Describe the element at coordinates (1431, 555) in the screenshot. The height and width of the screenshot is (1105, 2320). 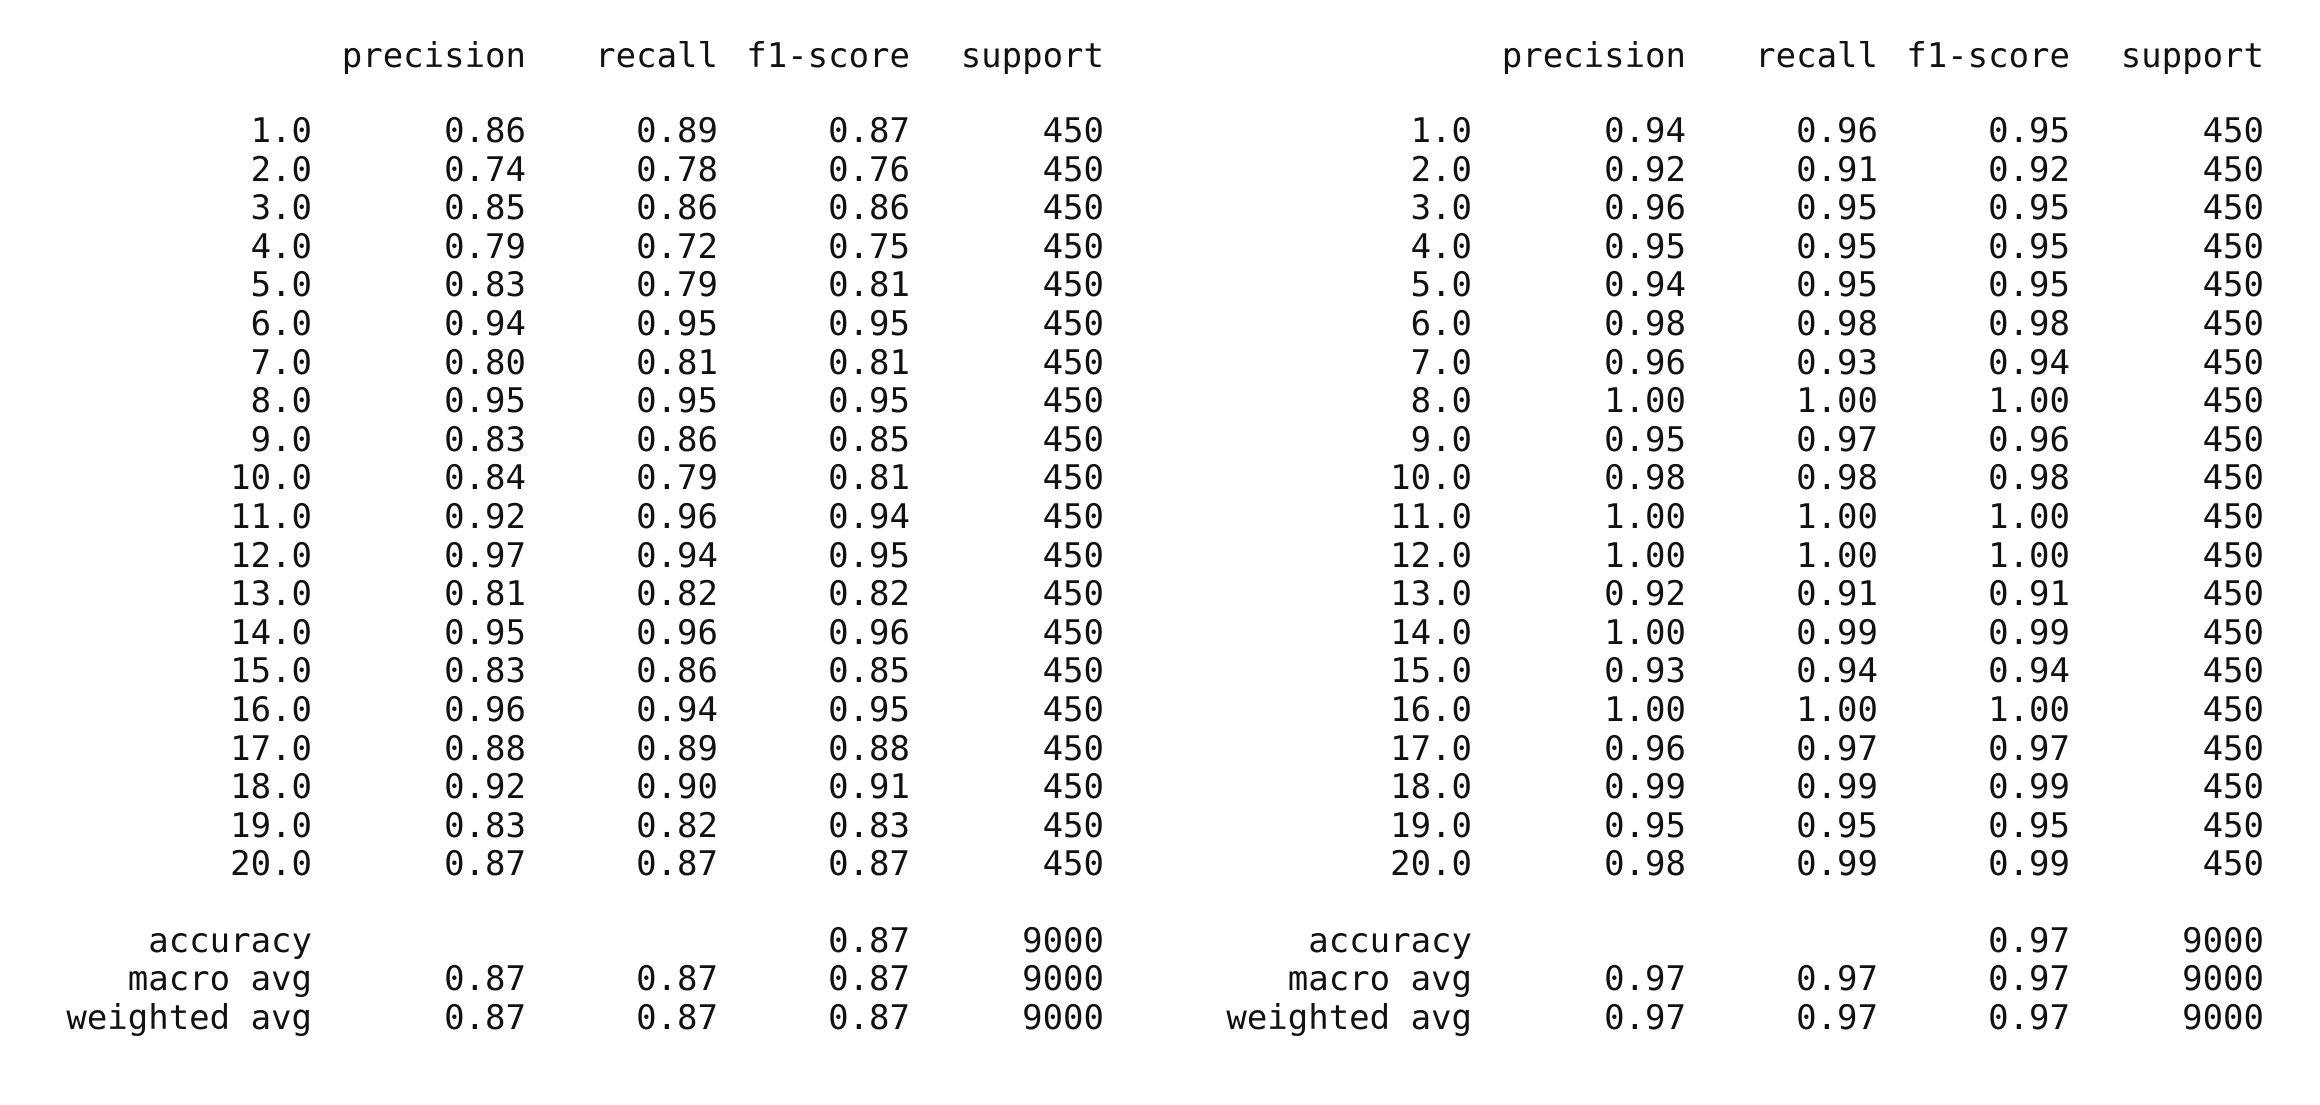
I see `row-label: 12.0` at that location.